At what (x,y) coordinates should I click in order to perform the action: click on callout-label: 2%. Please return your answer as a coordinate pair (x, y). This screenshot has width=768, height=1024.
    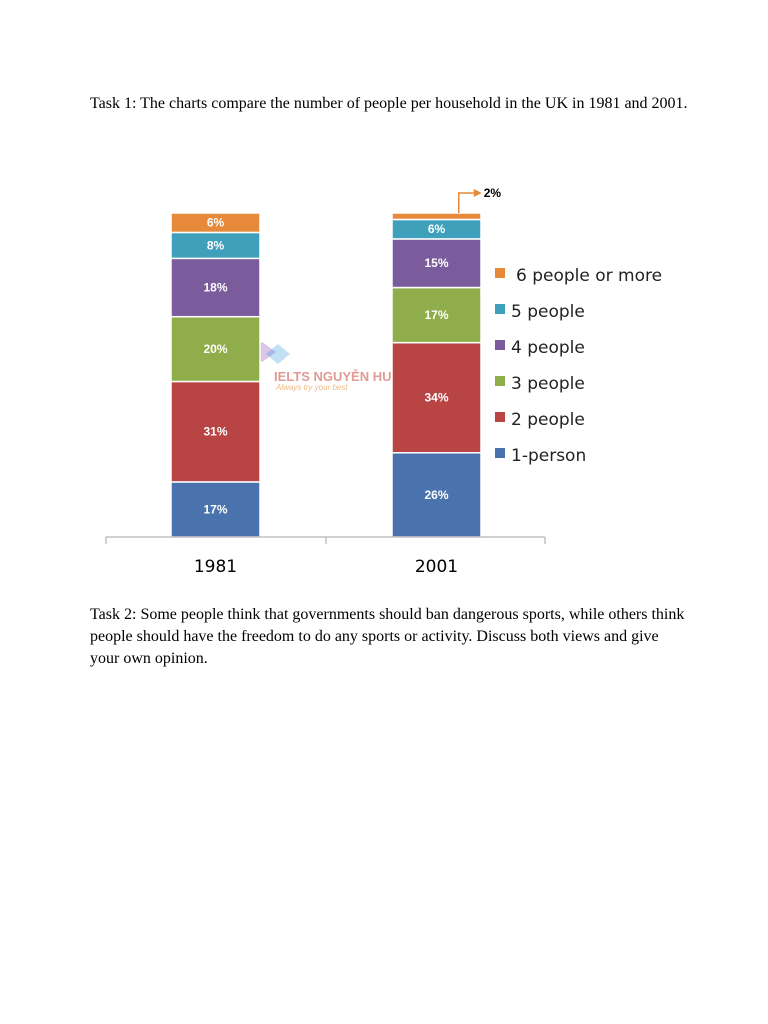
    Looking at the image, I should click on (493, 193).